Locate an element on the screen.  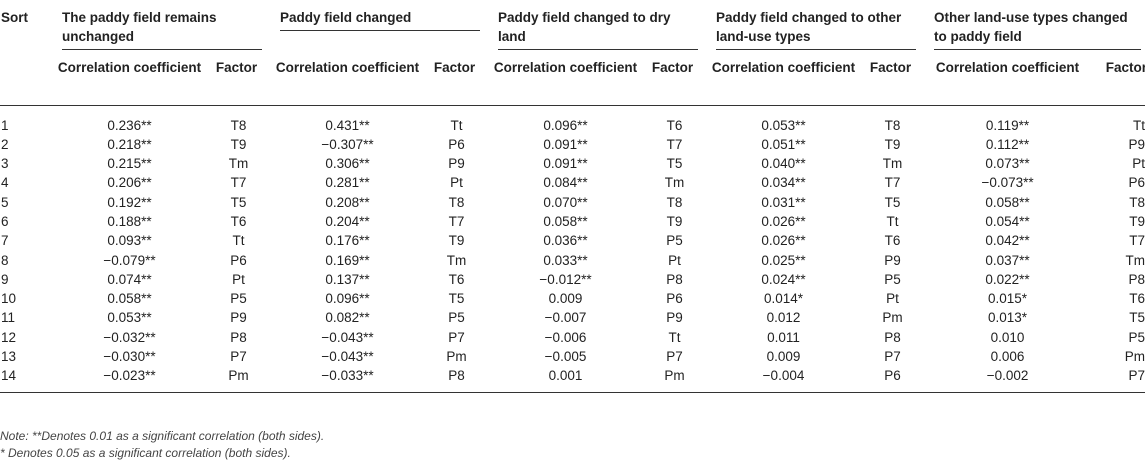
correlation-cell: 0.176** is located at coordinates (347, 241).